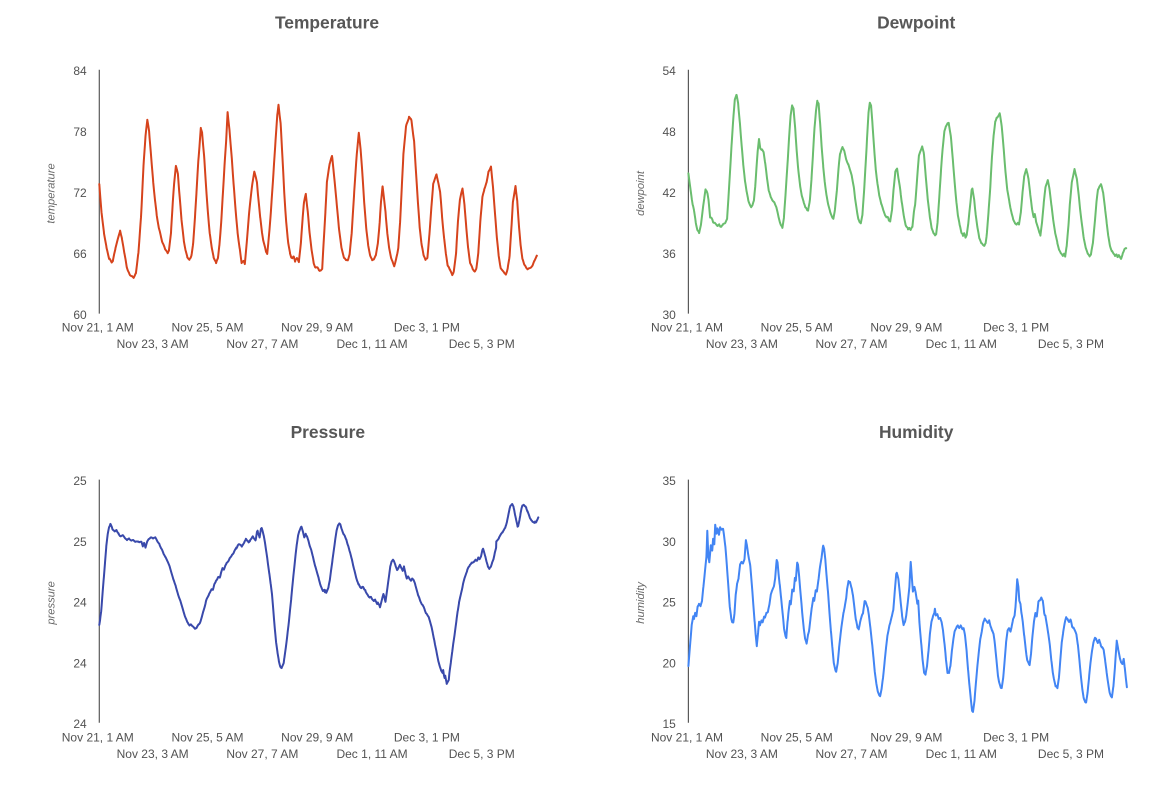  Describe the element at coordinates (52, 193) in the screenshot. I see `svg-text: temperature` at that location.